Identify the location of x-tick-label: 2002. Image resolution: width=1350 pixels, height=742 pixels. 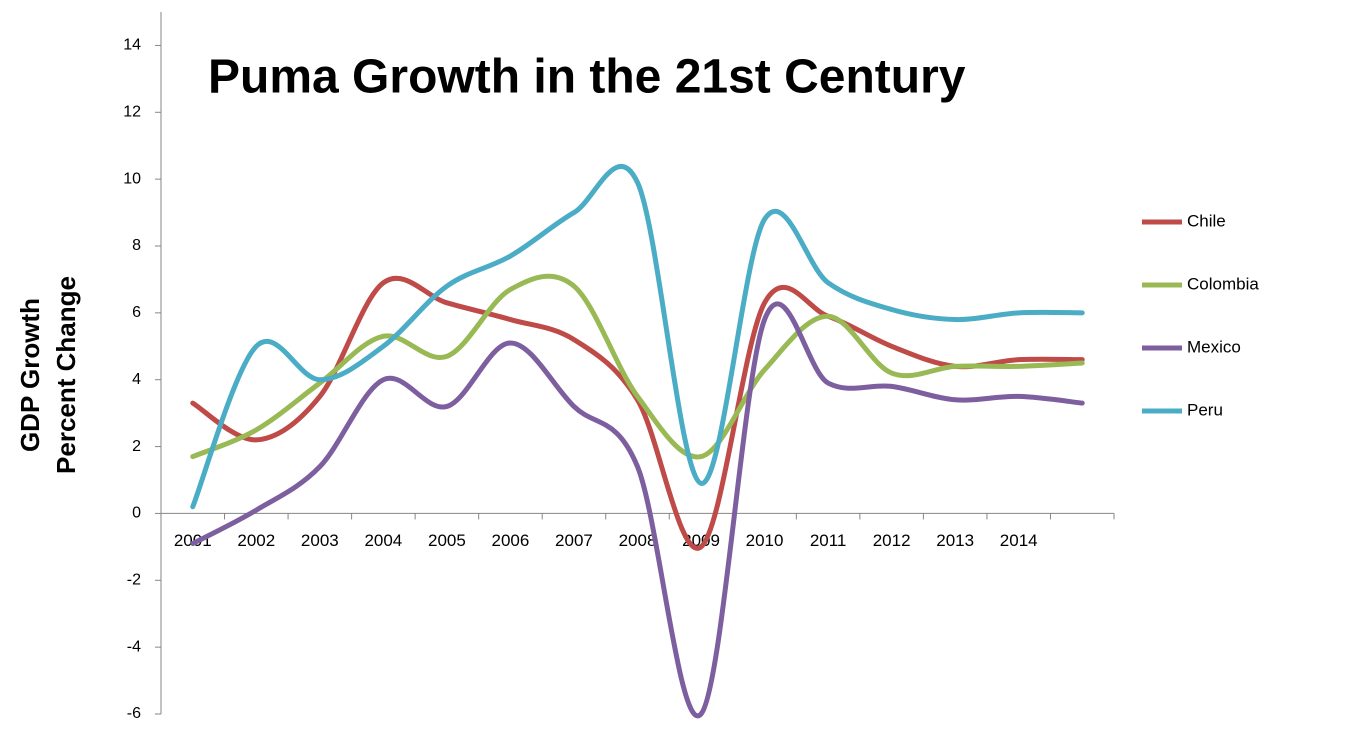
(256, 540).